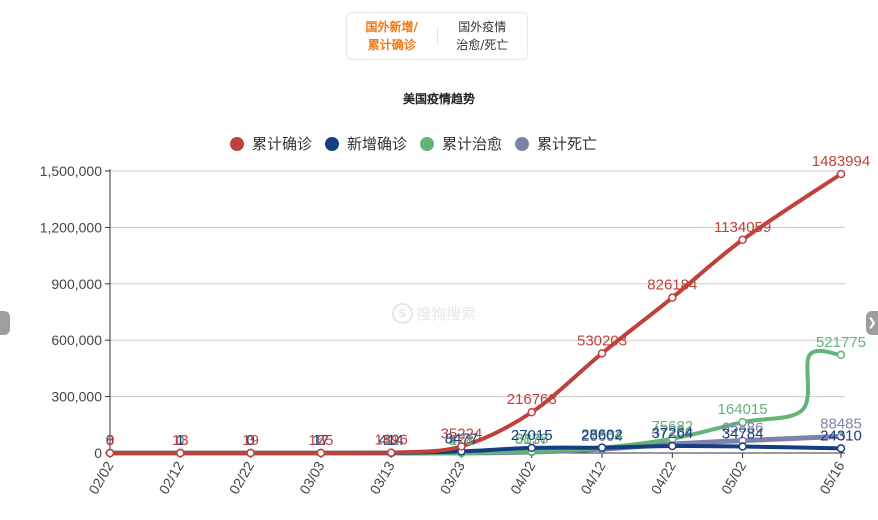 The image size is (878, 520). What do you see at coordinates (241, 477) in the screenshot?
I see `x-tick-label: 02/22` at bounding box center [241, 477].